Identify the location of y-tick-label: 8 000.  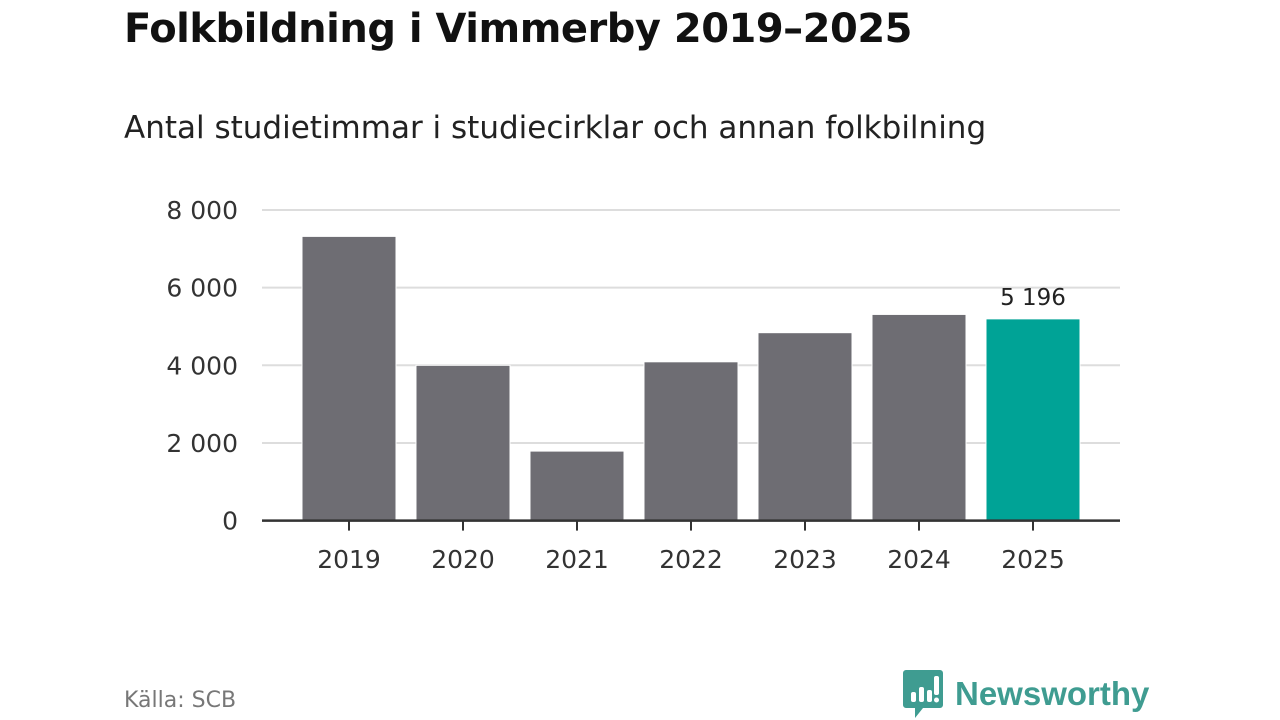
(202, 210).